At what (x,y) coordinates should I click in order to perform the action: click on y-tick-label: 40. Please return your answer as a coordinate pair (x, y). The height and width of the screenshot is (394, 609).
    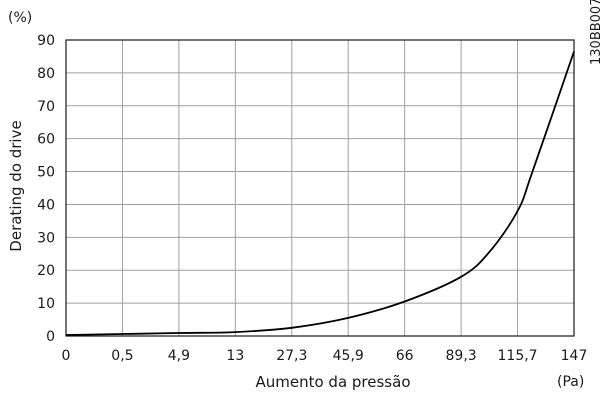
    Looking at the image, I should click on (46, 205).